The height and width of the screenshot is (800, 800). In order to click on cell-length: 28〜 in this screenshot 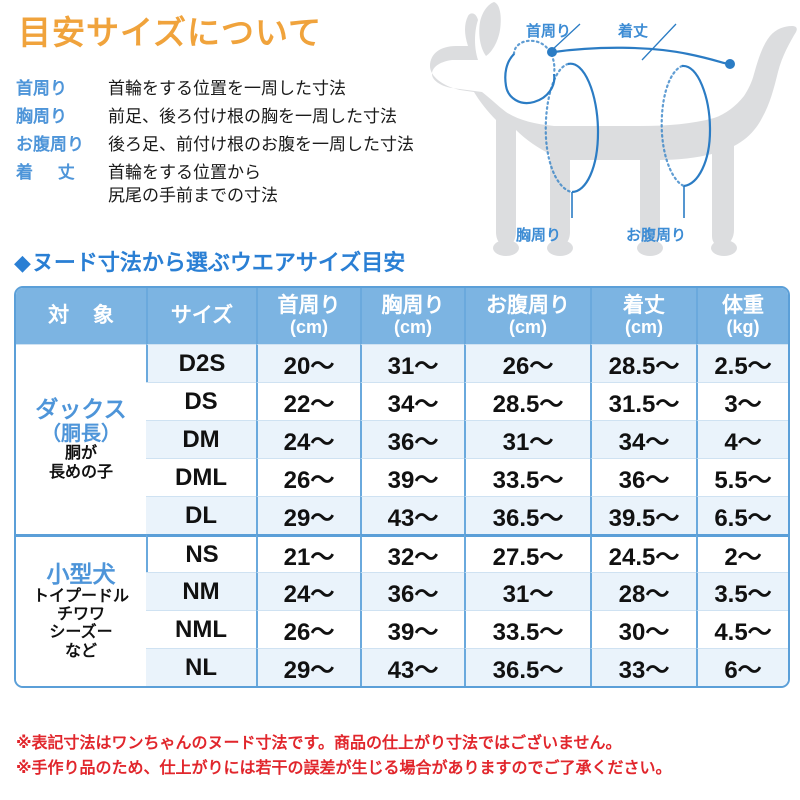, I will do `click(643, 591)`.